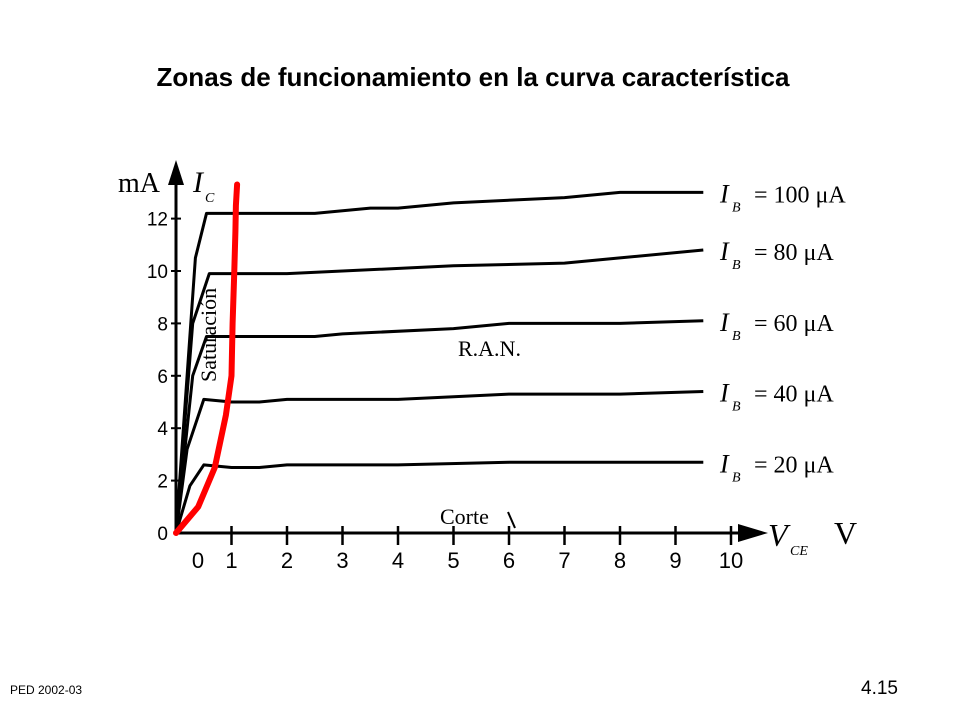 The image size is (960, 720). I want to click on legend-label-ib-5: I B = 100 μA, so click(782, 197).